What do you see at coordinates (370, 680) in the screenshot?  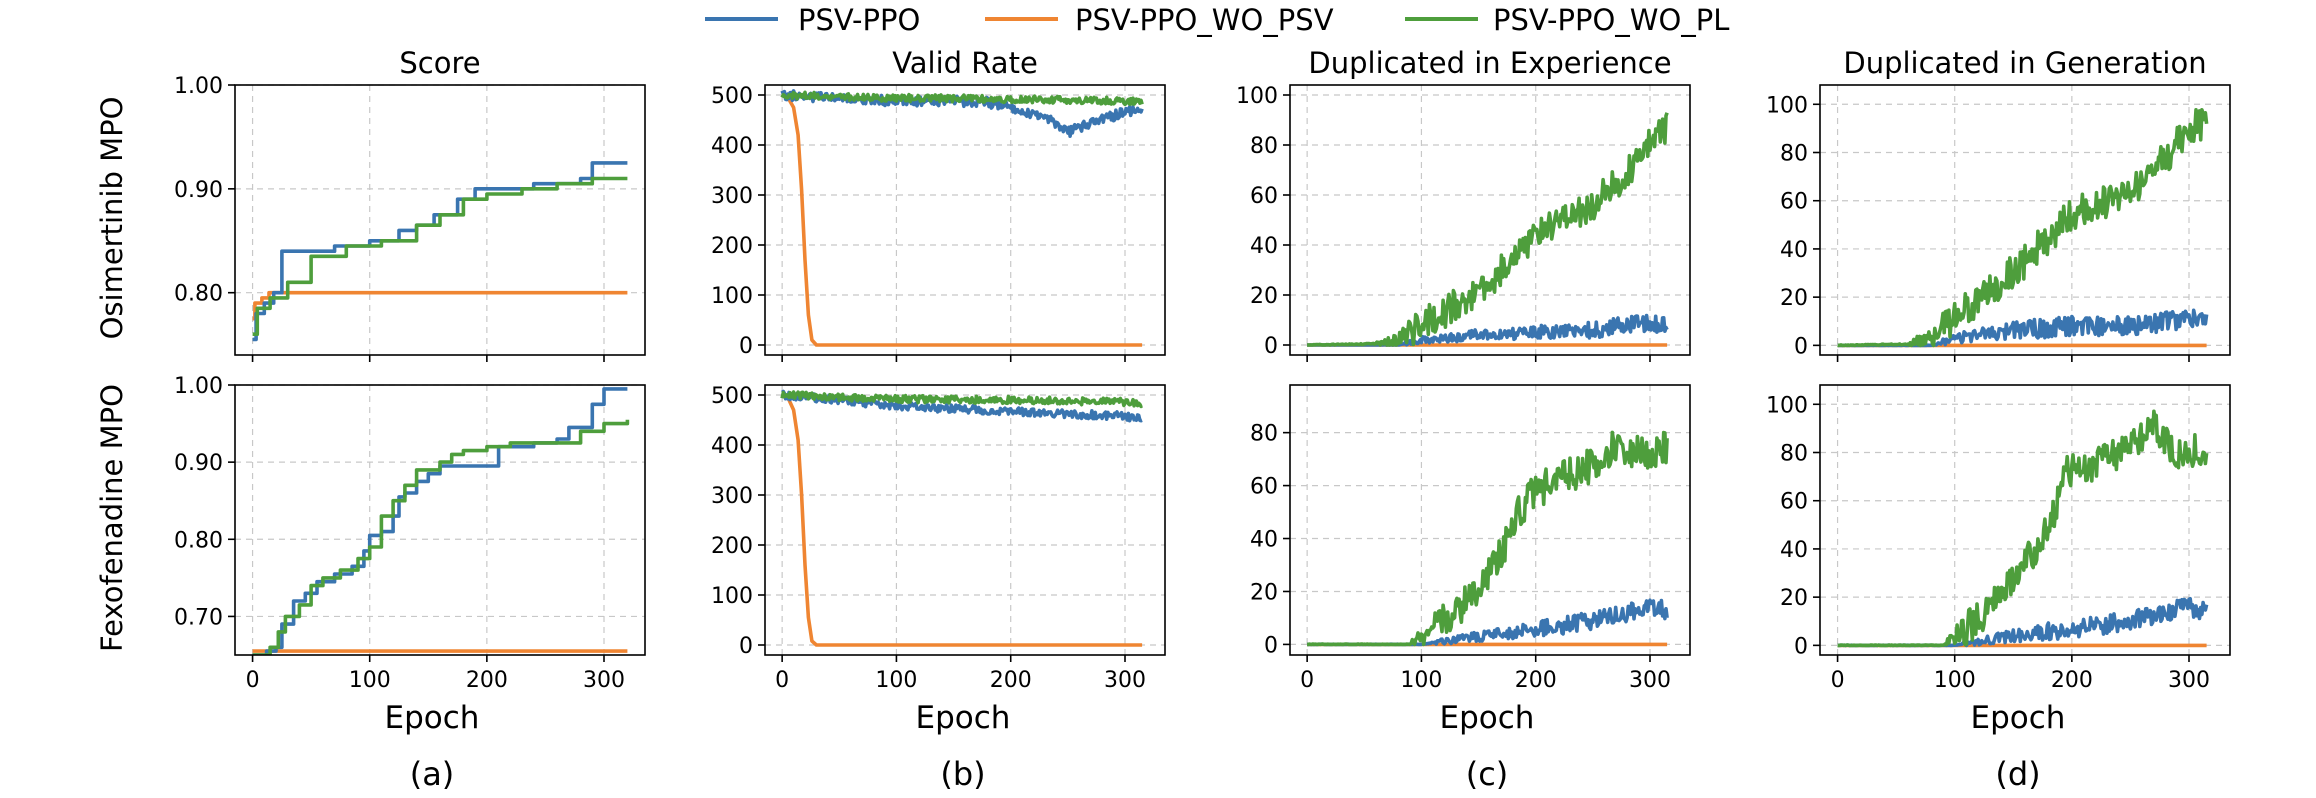 I see `panel-5-xtick-label-1: 100` at bounding box center [370, 680].